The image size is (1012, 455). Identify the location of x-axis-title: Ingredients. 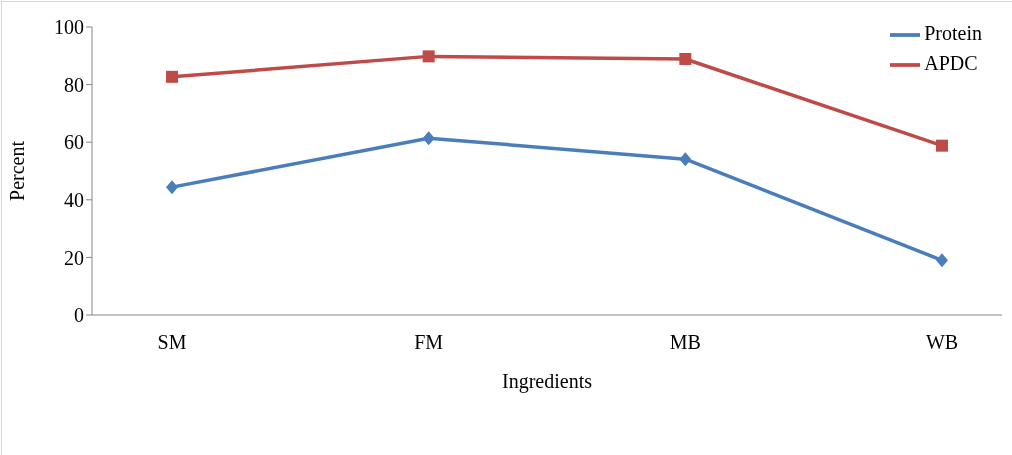
(547, 381).